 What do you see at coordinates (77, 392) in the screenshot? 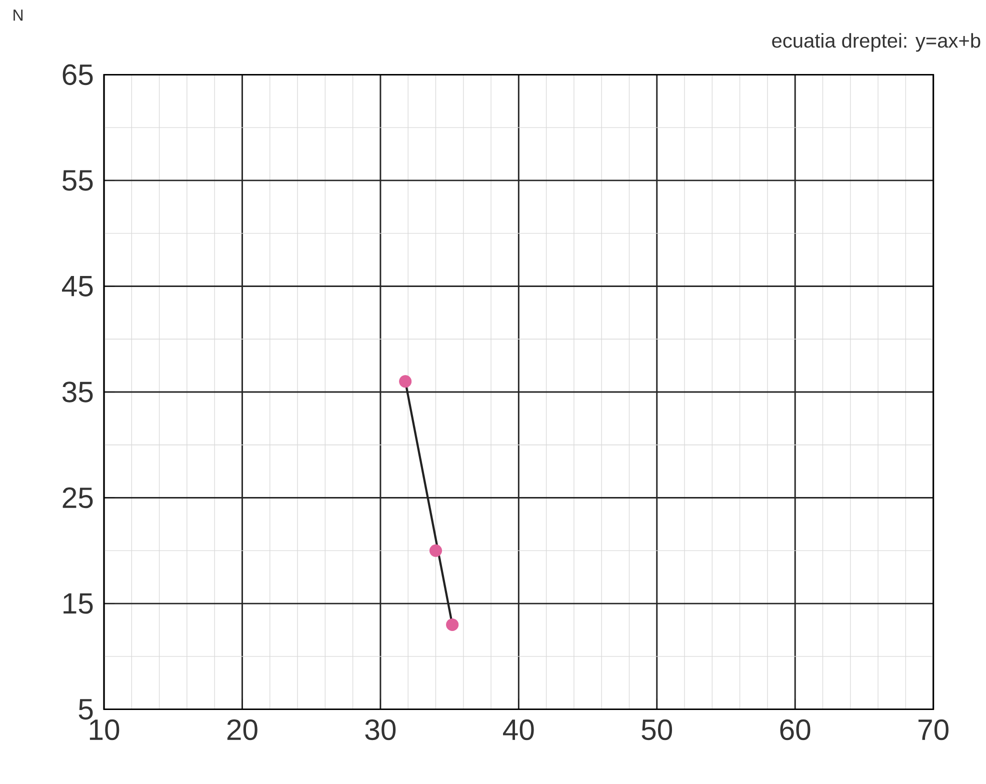
I see `y-tick-label: 35` at bounding box center [77, 392].